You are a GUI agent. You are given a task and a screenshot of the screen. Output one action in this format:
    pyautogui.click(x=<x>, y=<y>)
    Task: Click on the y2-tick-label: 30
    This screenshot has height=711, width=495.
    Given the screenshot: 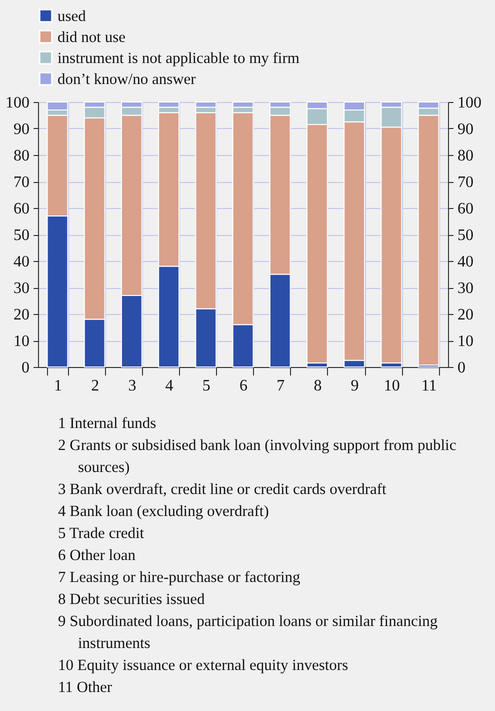 What is the action you would take?
    pyautogui.click(x=466, y=288)
    